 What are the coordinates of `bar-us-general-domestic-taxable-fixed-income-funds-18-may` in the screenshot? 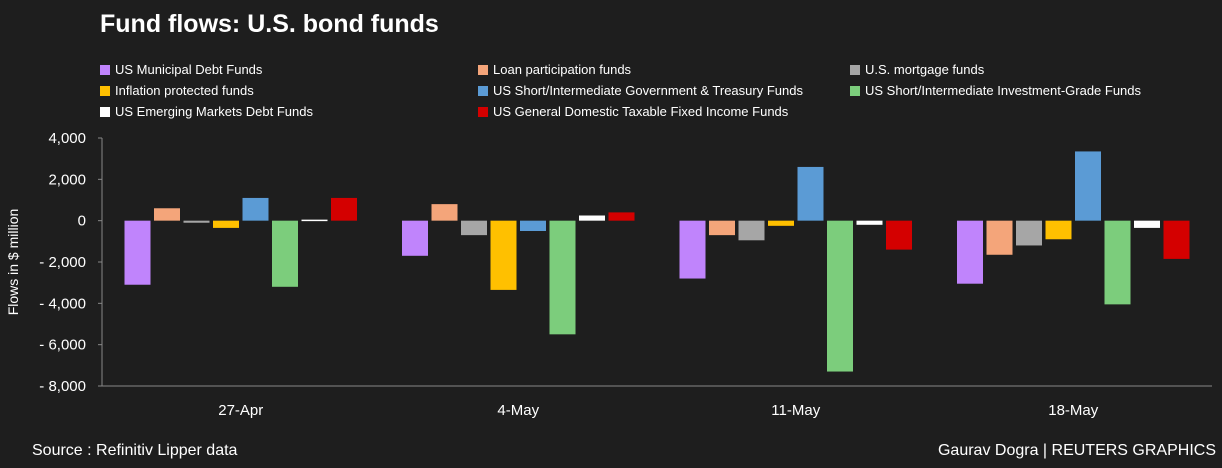 It's located at (1176, 239).